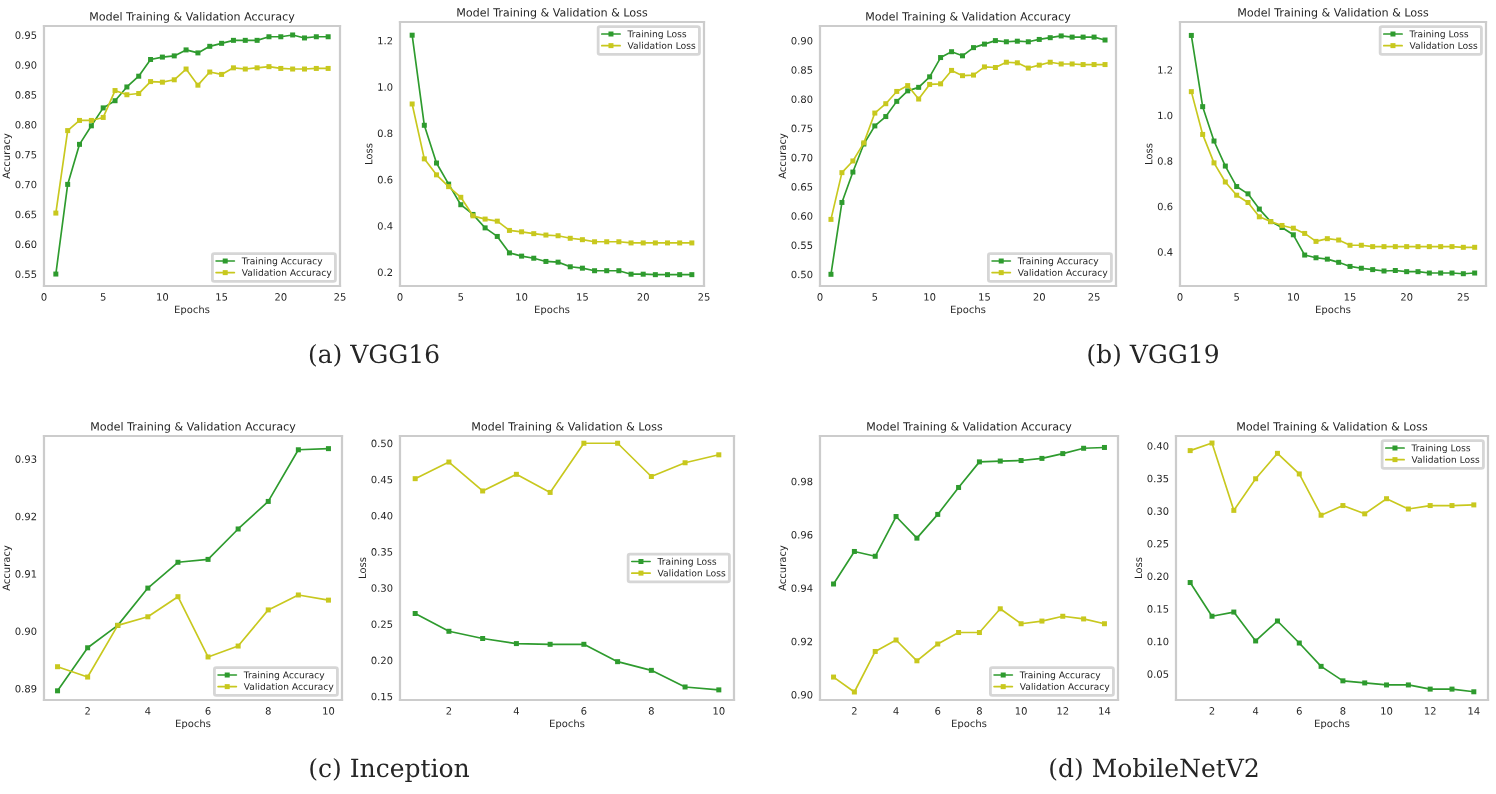 The height and width of the screenshot is (794, 1496). Describe the element at coordinates (1153, 355) in the screenshot. I see `text: (b) VGG19` at that location.